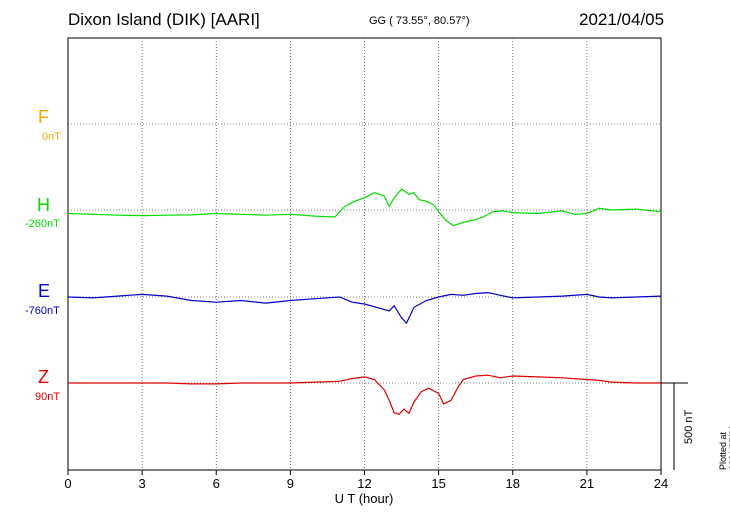 This screenshot has height=520, width=730. What do you see at coordinates (419, 21) in the screenshot?
I see `coordinates-label: GG ( 73.55°, 80.57°)` at bounding box center [419, 21].